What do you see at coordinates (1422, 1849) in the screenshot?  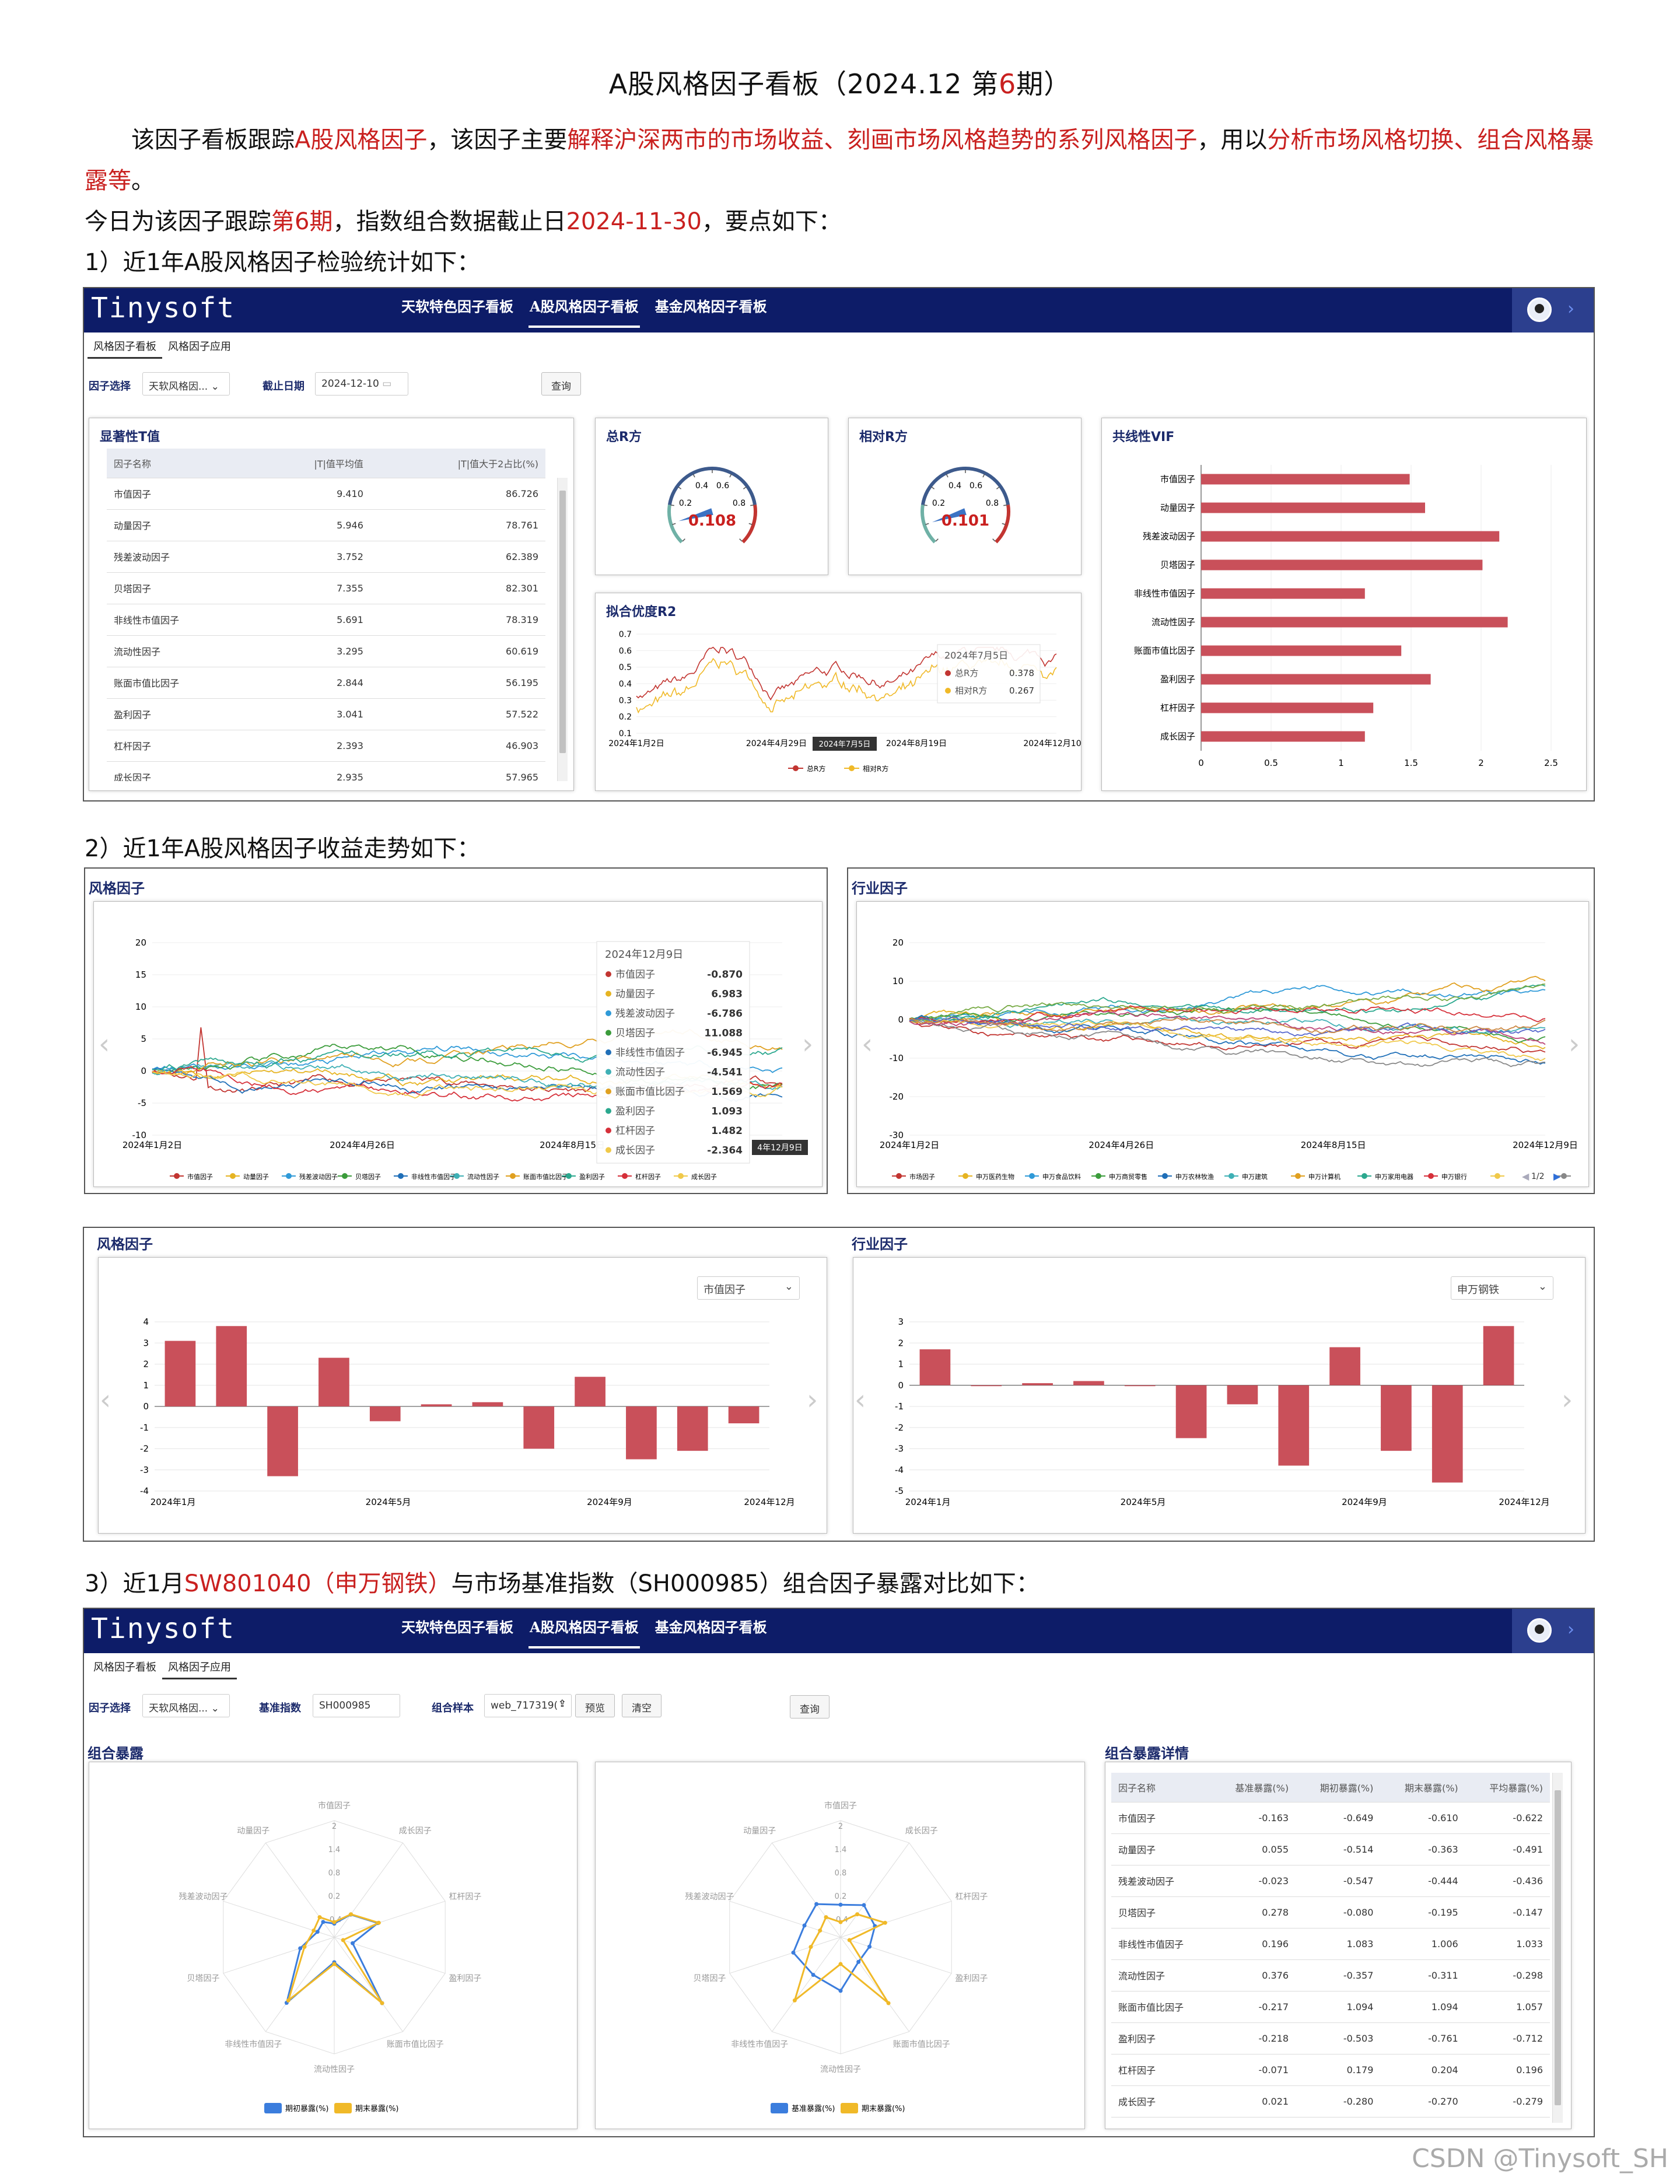 I see `detail-cell: -0.363` at bounding box center [1422, 1849].